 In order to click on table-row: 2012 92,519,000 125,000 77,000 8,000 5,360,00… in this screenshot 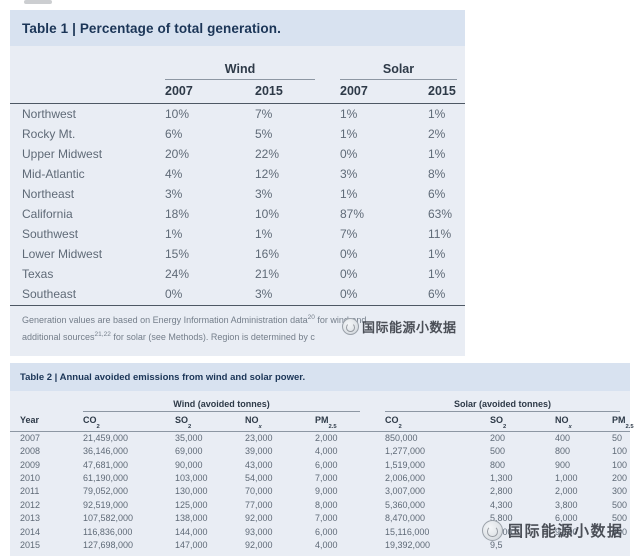, I will do `click(320, 505)`.